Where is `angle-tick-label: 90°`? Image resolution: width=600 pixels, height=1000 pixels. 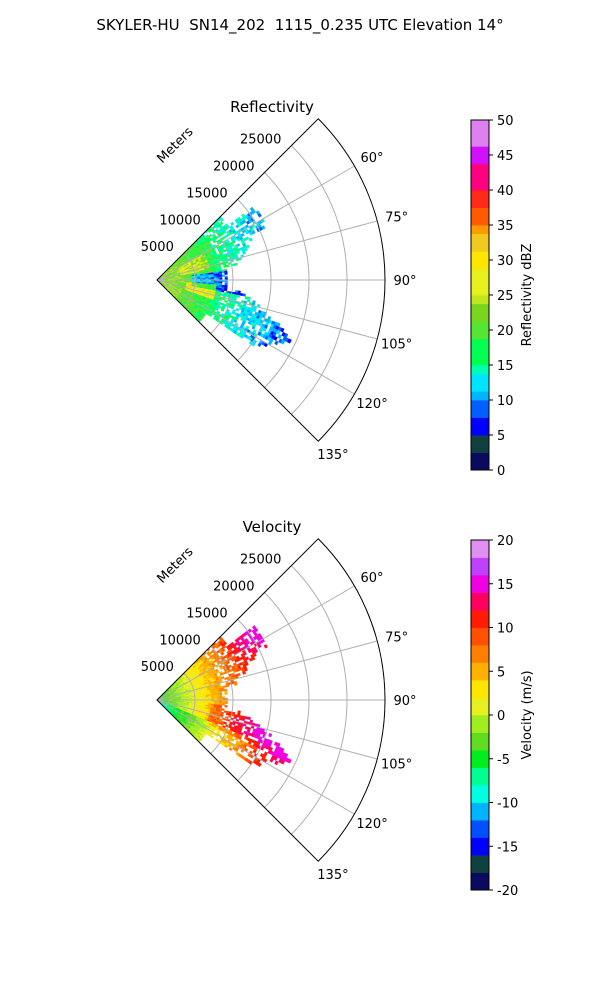 angle-tick-label: 90° is located at coordinates (404, 701).